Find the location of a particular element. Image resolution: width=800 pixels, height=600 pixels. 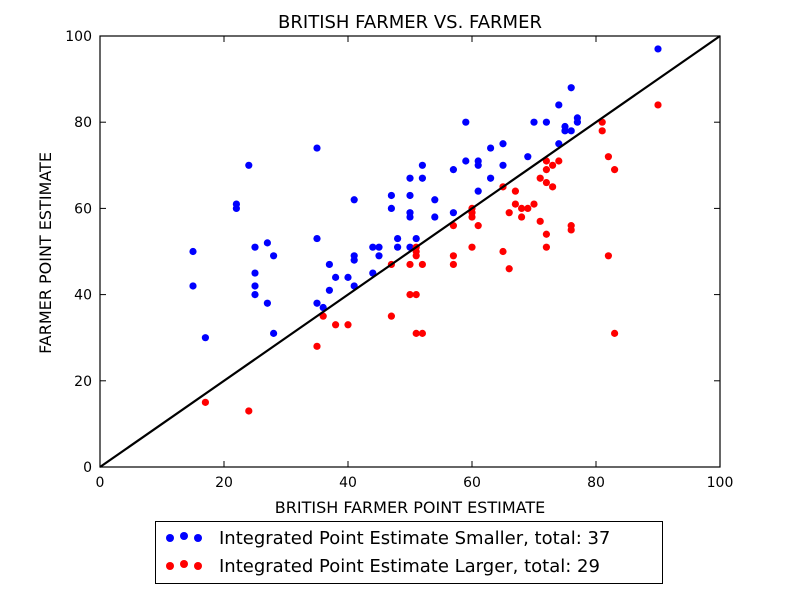

y-tick-label: 20 is located at coordinates (83, 382).